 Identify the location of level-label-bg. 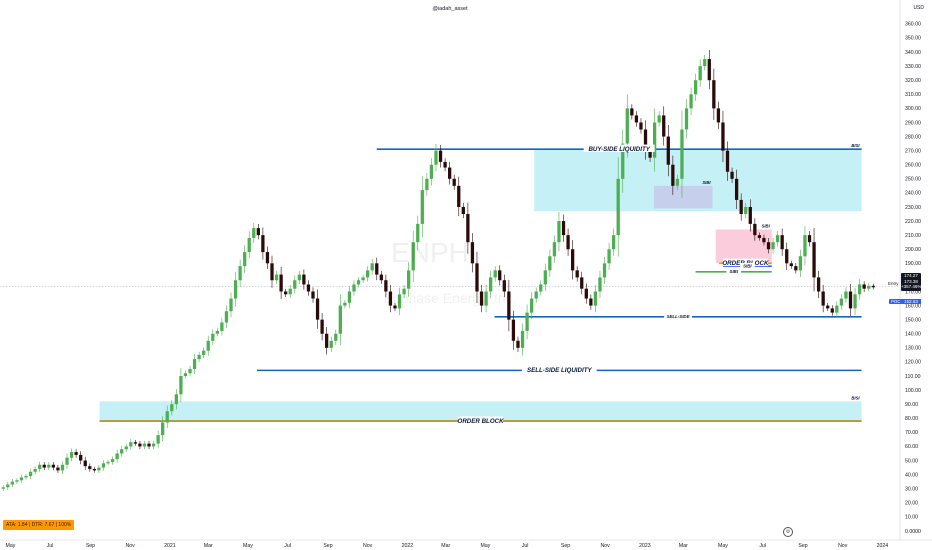
(481, 420).